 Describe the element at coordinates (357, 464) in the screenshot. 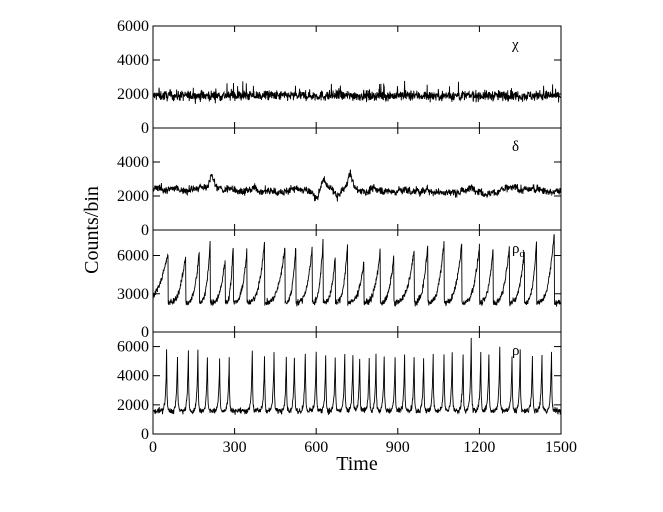

I see `x-axis-label: Time` at that location.